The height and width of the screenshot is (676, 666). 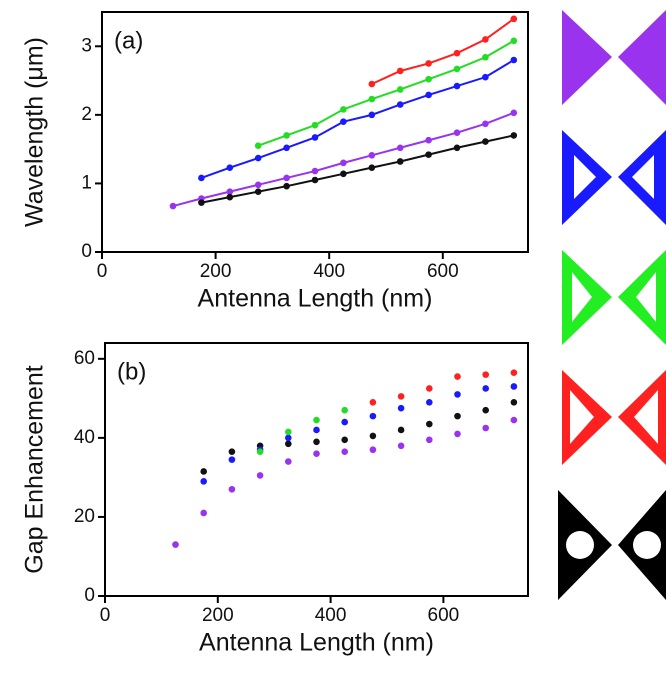 What do you see at coordinates (612, 305) in the screenshot?
I see `bowtie-icons` at bounding box center [612, 305].